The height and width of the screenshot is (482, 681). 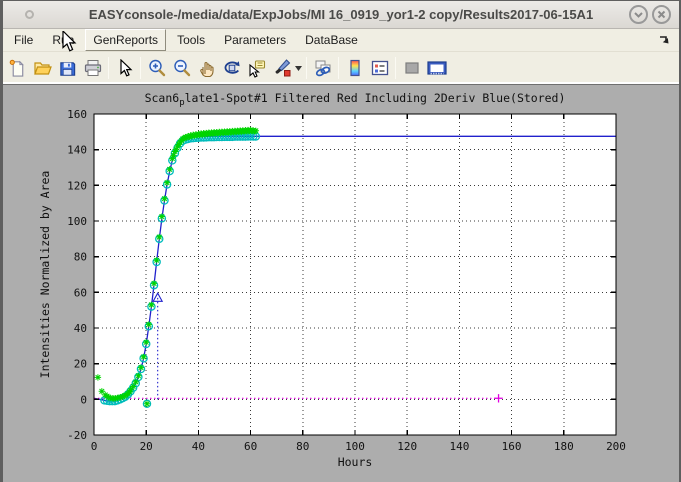 I want to click on zoom-in-icon, so click(x=156, y=68).